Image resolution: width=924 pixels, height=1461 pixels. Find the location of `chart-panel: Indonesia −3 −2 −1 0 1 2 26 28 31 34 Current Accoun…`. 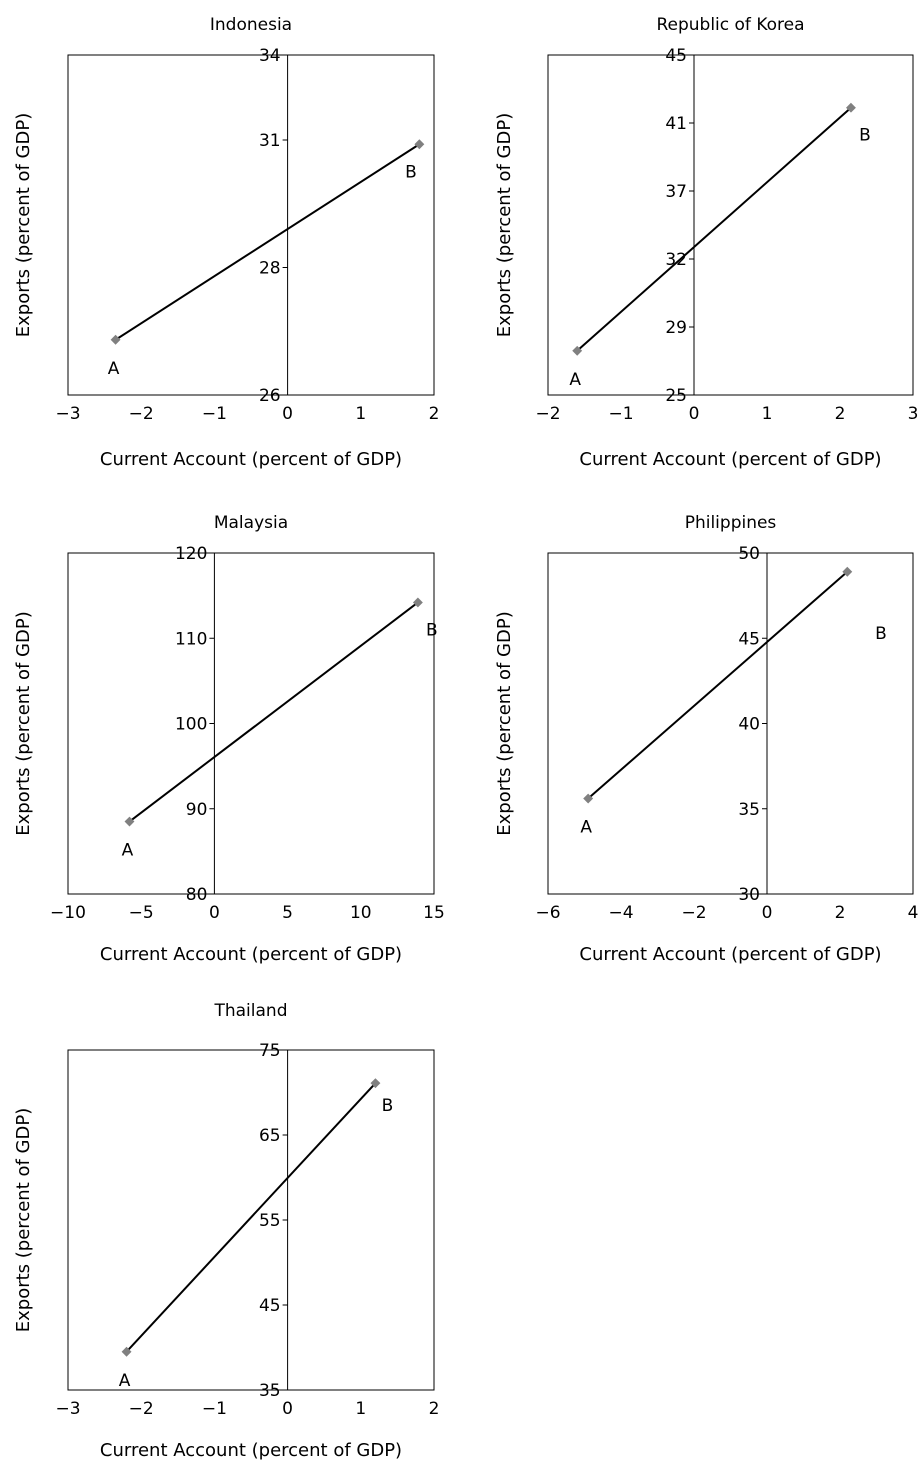

chart-panel: Indonesia −3 −2 −1 0 1 2 26 28 31 34 Current Accoun… is located at coordinates (226, 242).